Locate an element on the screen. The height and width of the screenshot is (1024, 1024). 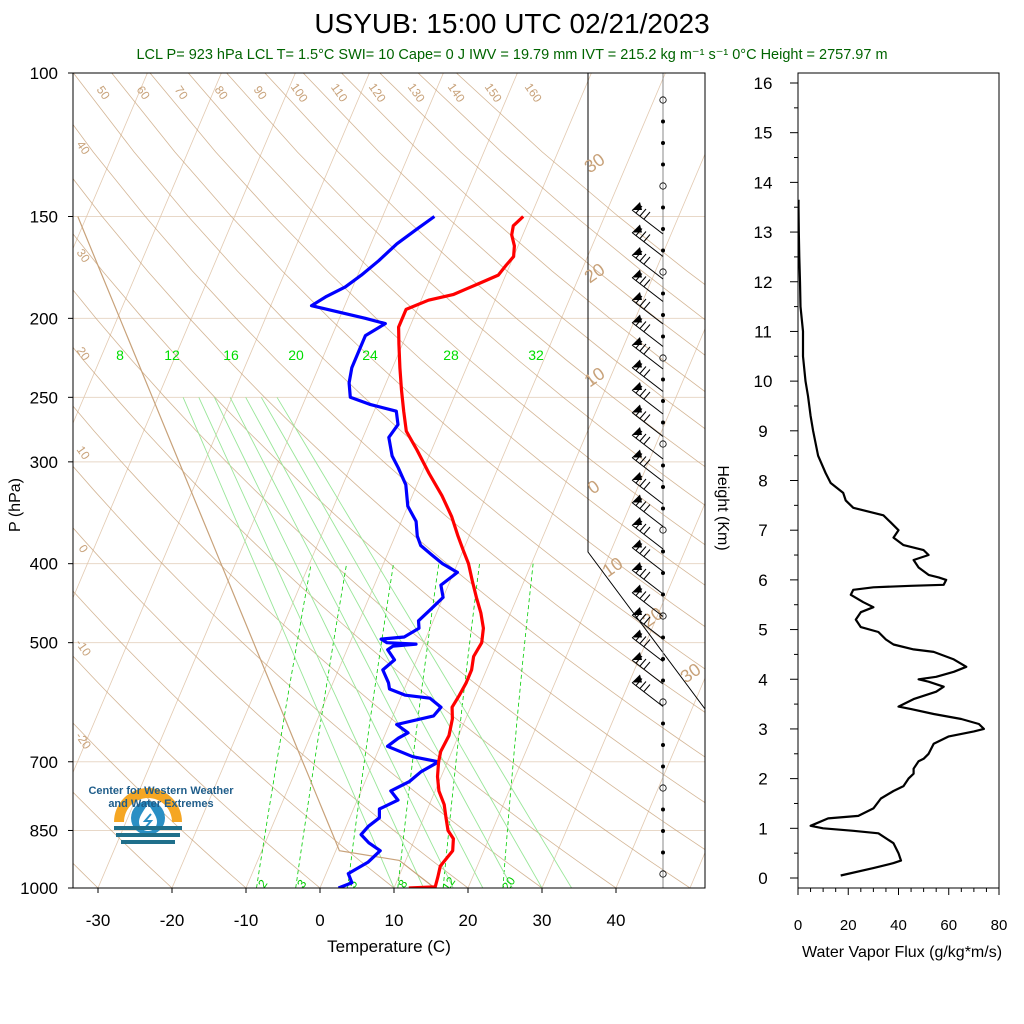
flux-y-tick-label: 16 is located at coordinates (763, 83).